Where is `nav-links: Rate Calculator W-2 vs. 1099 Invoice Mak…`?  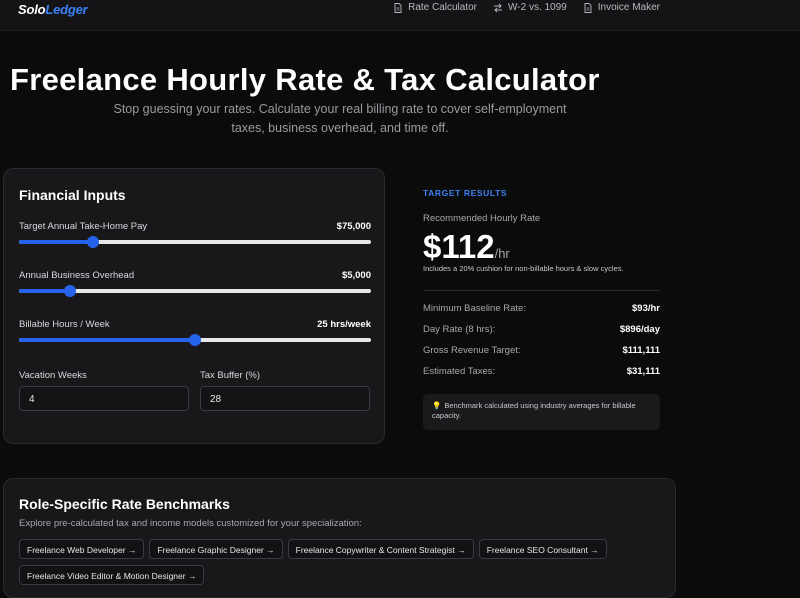 nav-links: Rate Calculator W-2 vs. 1099 Invoice Mak… is located at coordinates (526, 7).